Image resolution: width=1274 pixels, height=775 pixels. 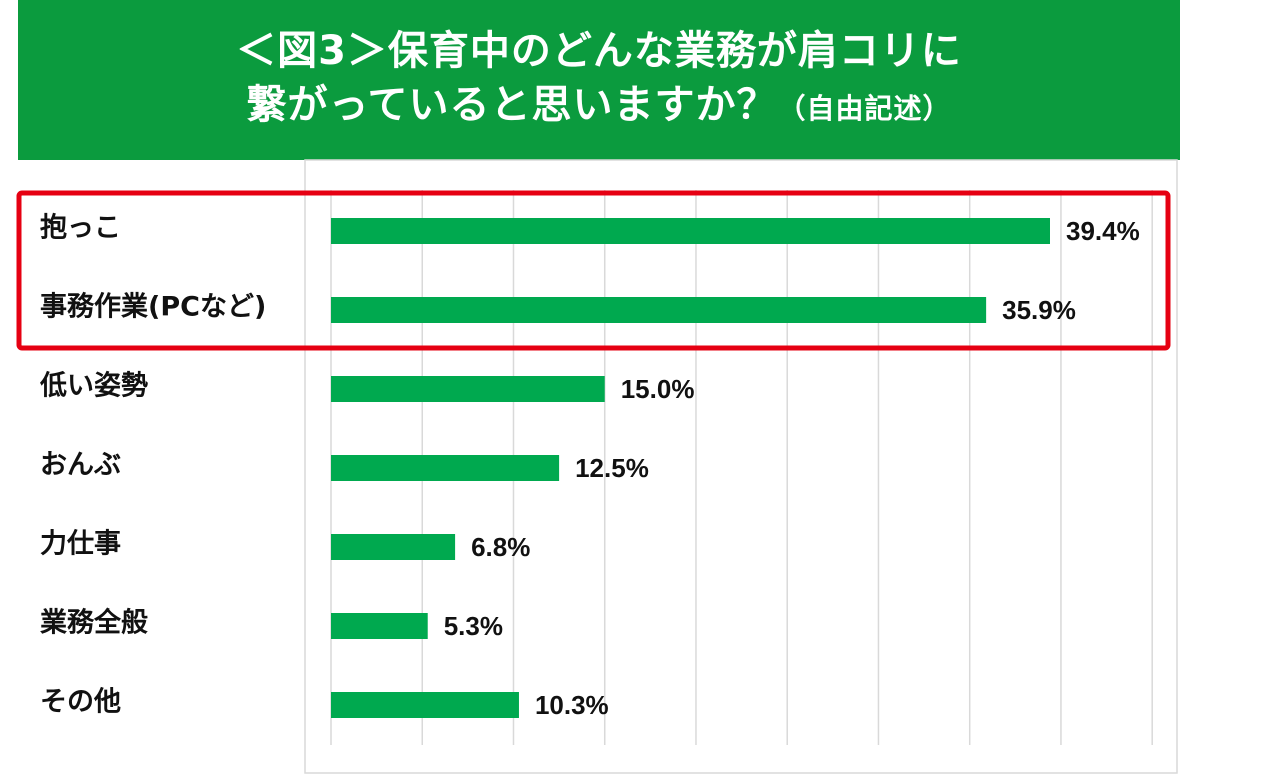 I want to click on category-label: 事務作業(PCなど), so click(x=153, y=307).